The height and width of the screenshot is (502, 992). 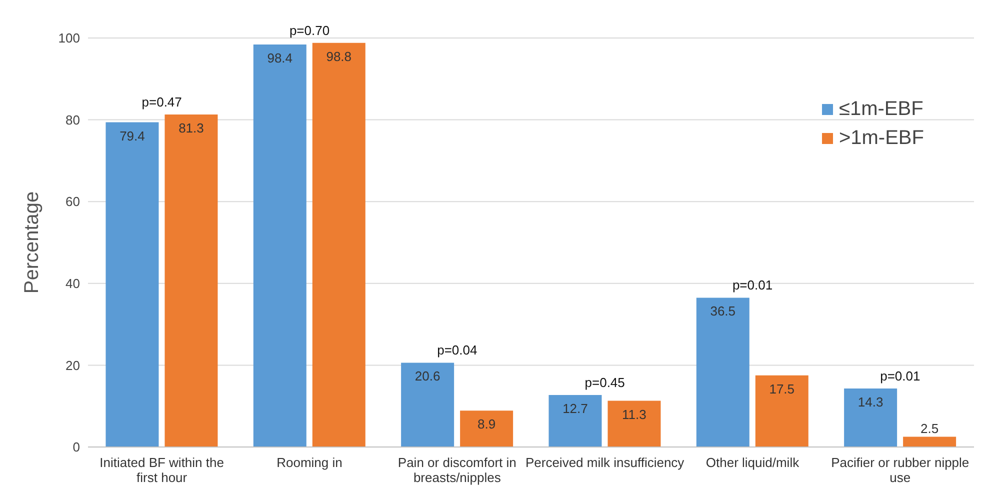 What do you see at coordinates (871, 402) in the screenshot?
I see `data-label: 14.3` at bounding box center [871, 402].